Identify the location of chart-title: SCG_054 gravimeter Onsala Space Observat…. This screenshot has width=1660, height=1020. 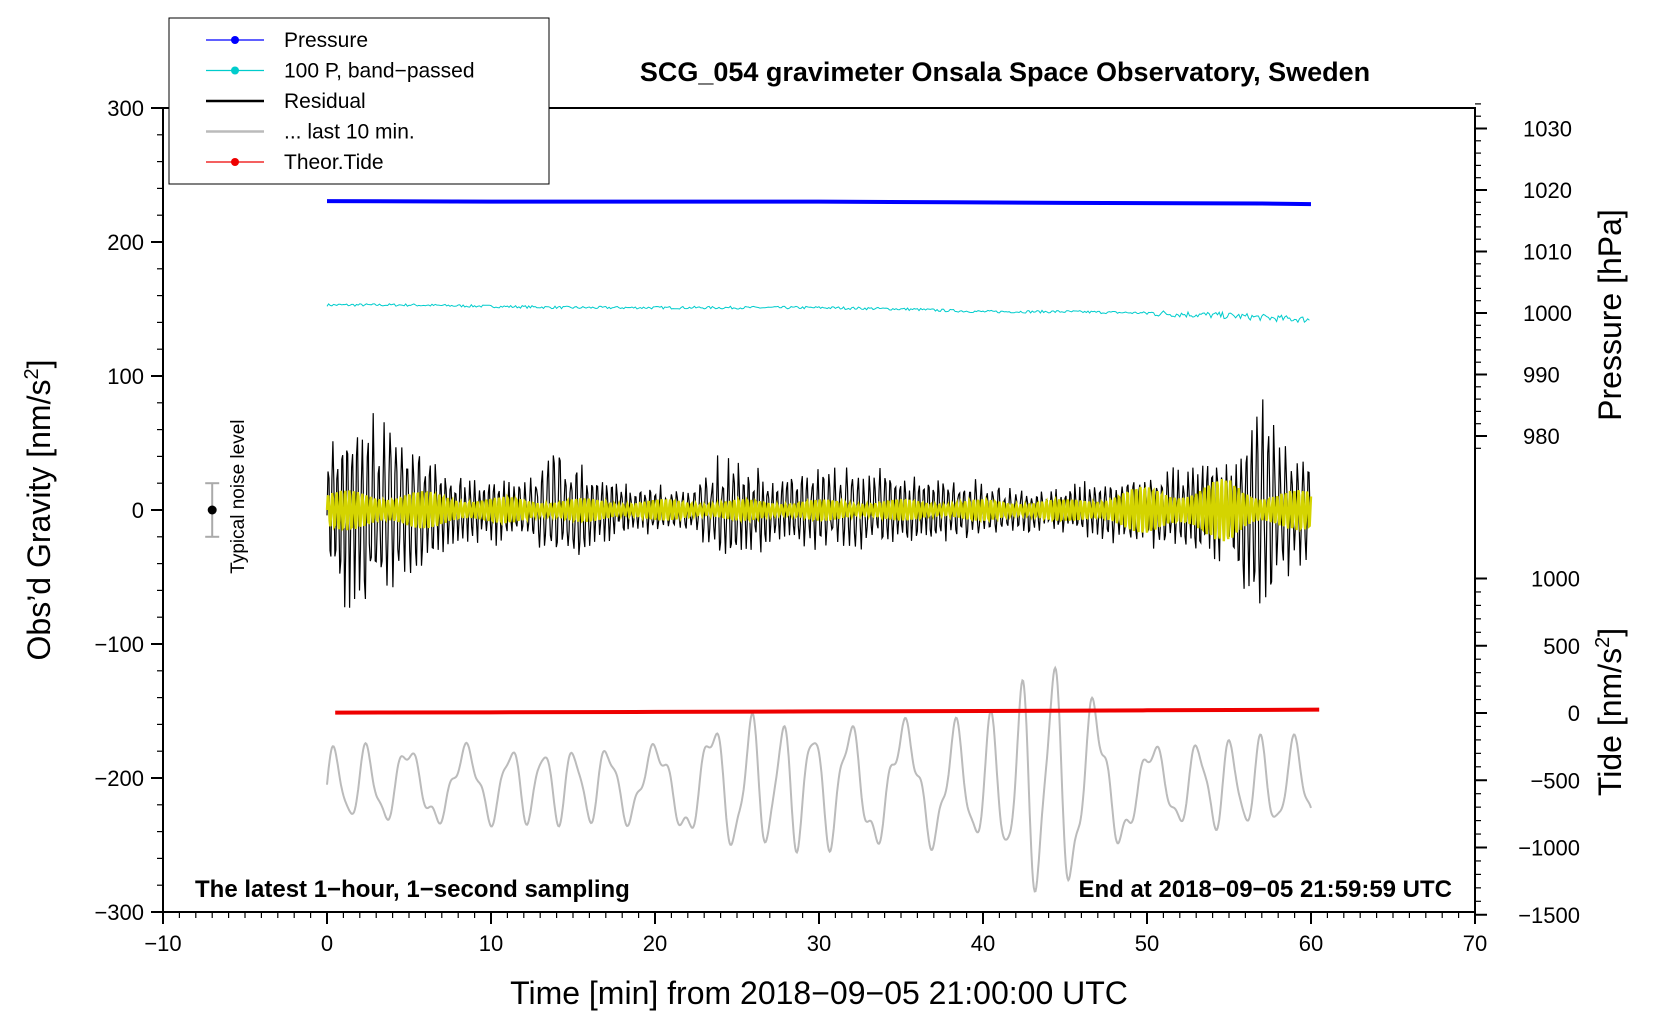
(1005, 72).